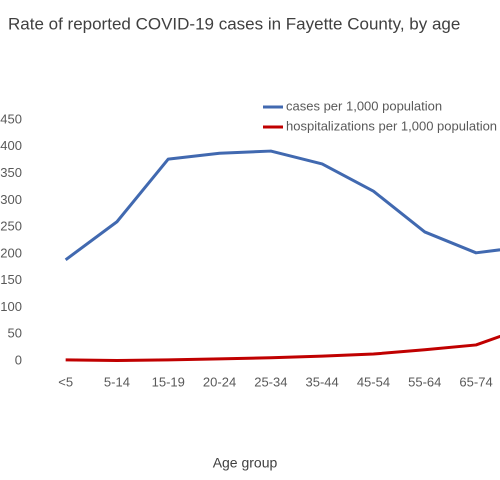 The image size is (500, 480). I want to click on y-tick-label: 50, so click(15, 333).